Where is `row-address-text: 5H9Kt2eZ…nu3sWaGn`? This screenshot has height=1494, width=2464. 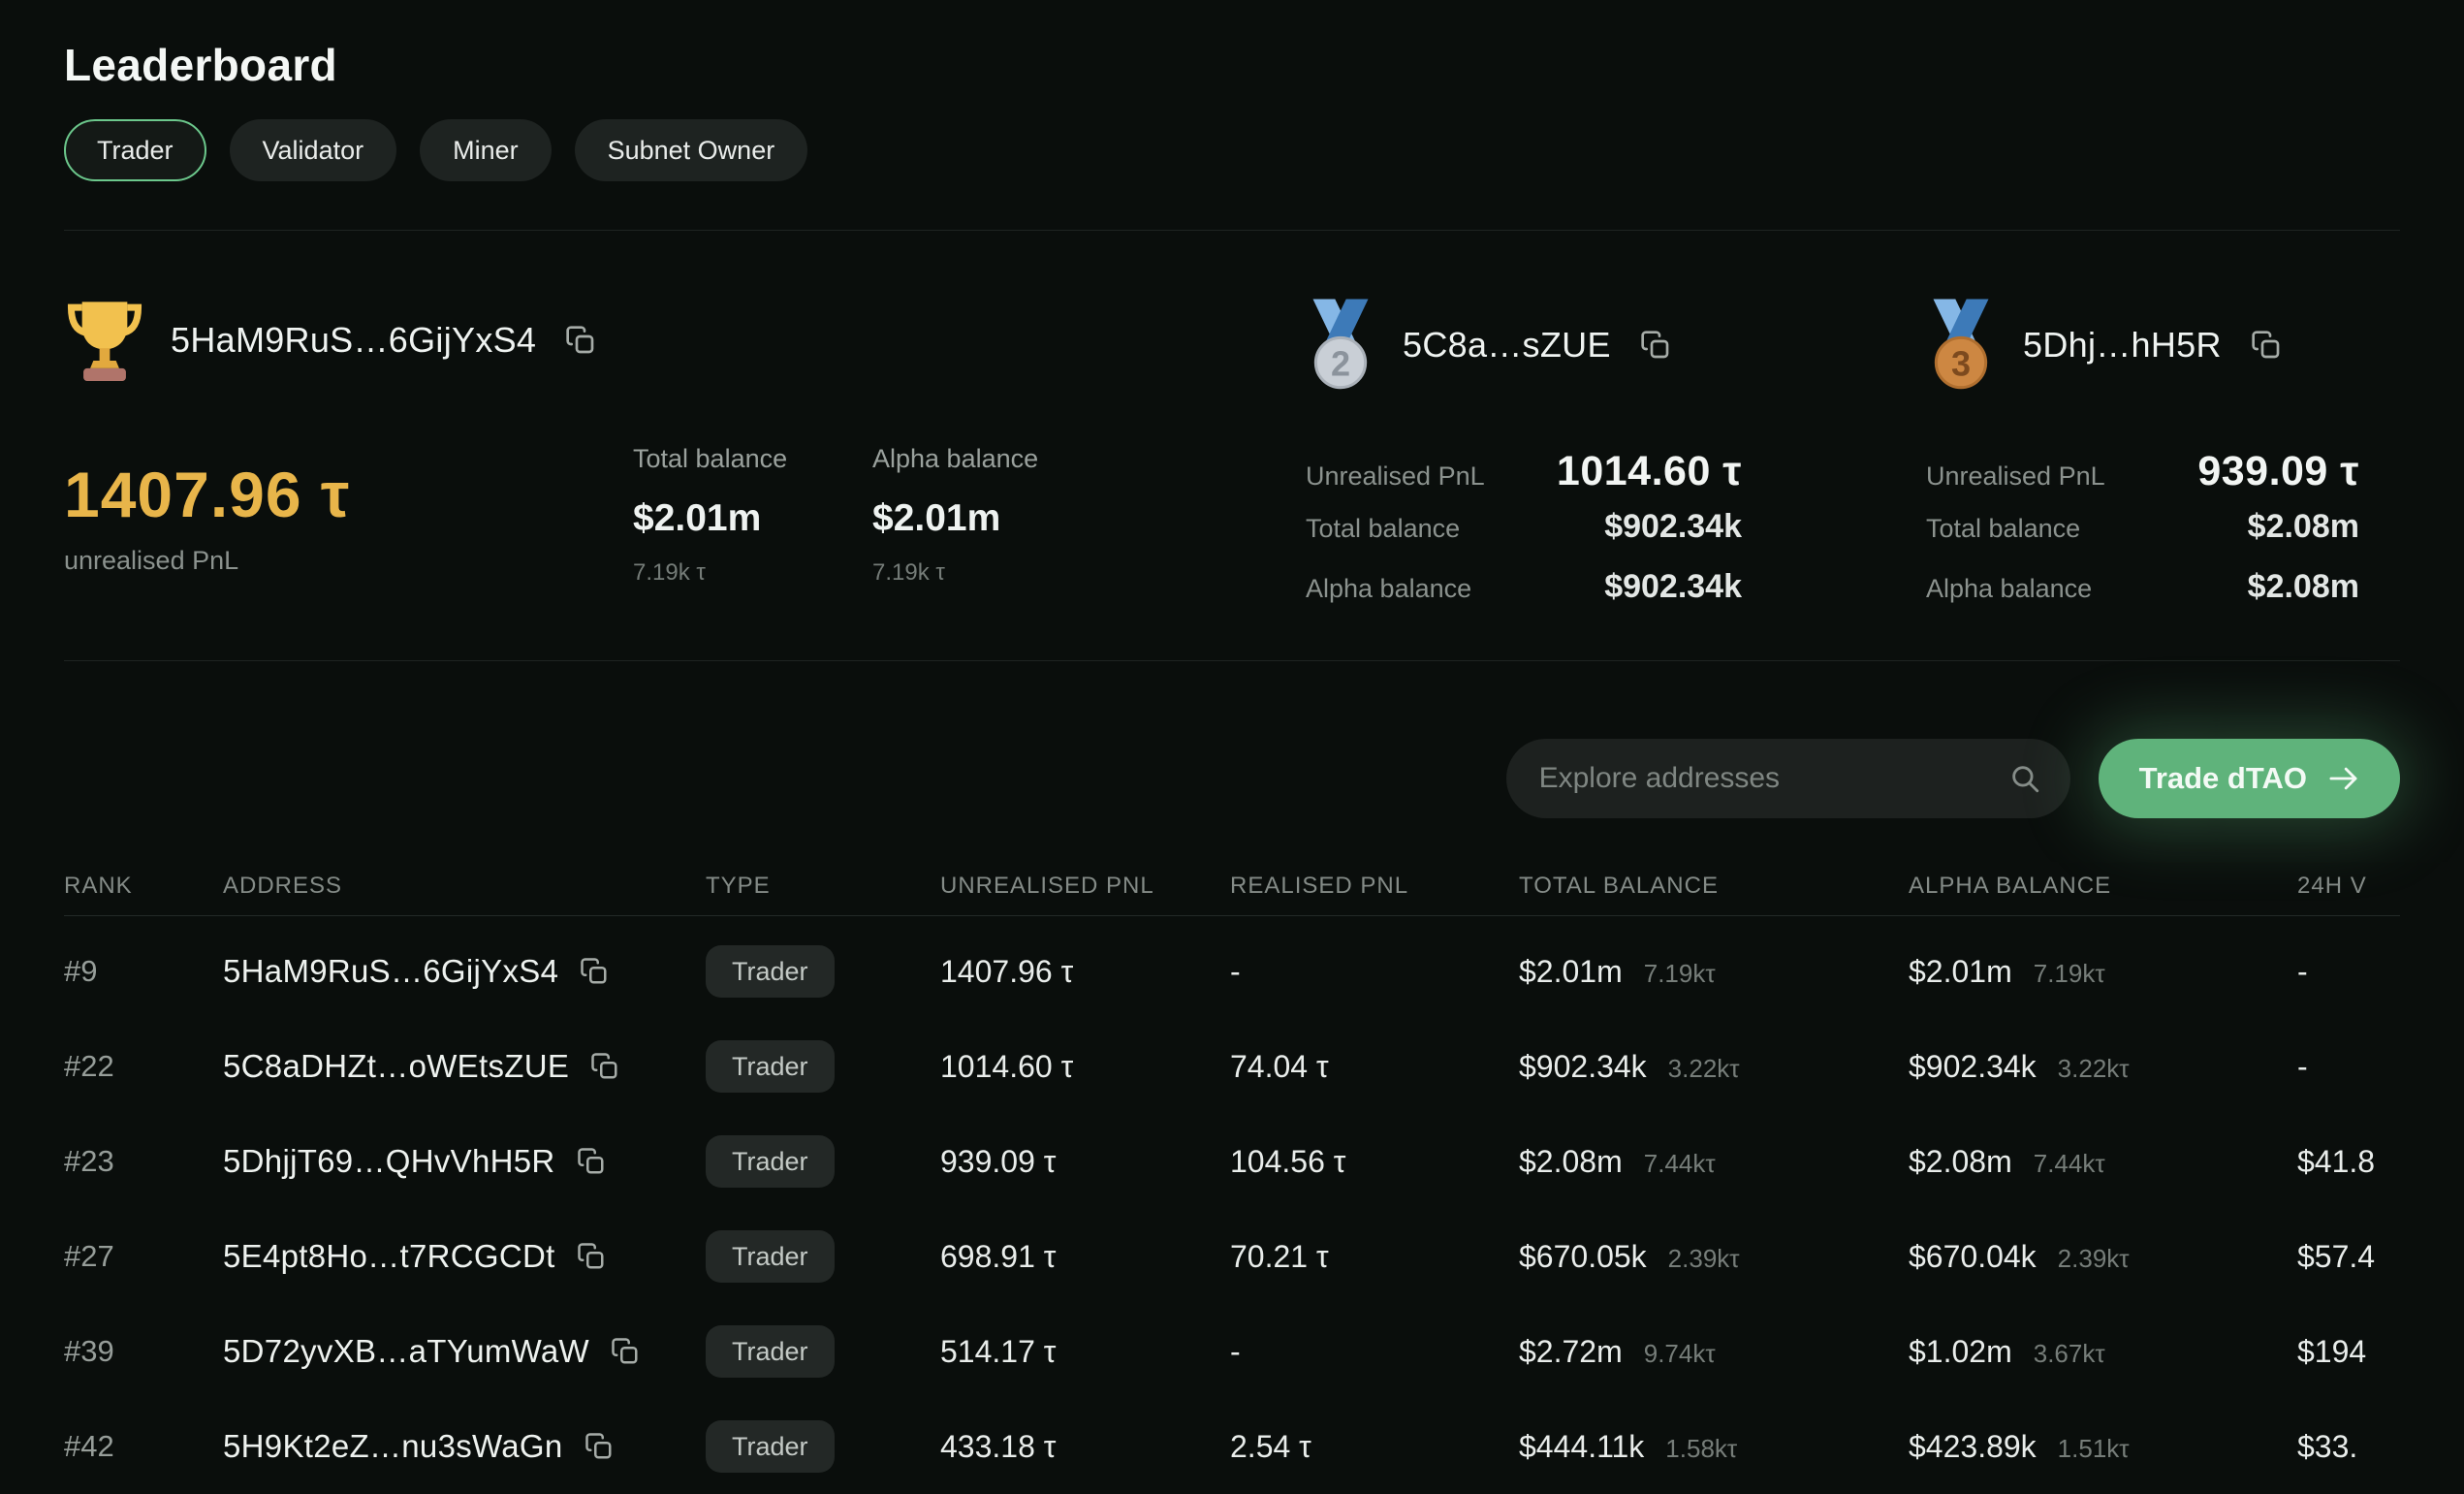 row-address-text: 5H9Kt2eZ…nu3sWaGn is located at coordinates (393, 1446).